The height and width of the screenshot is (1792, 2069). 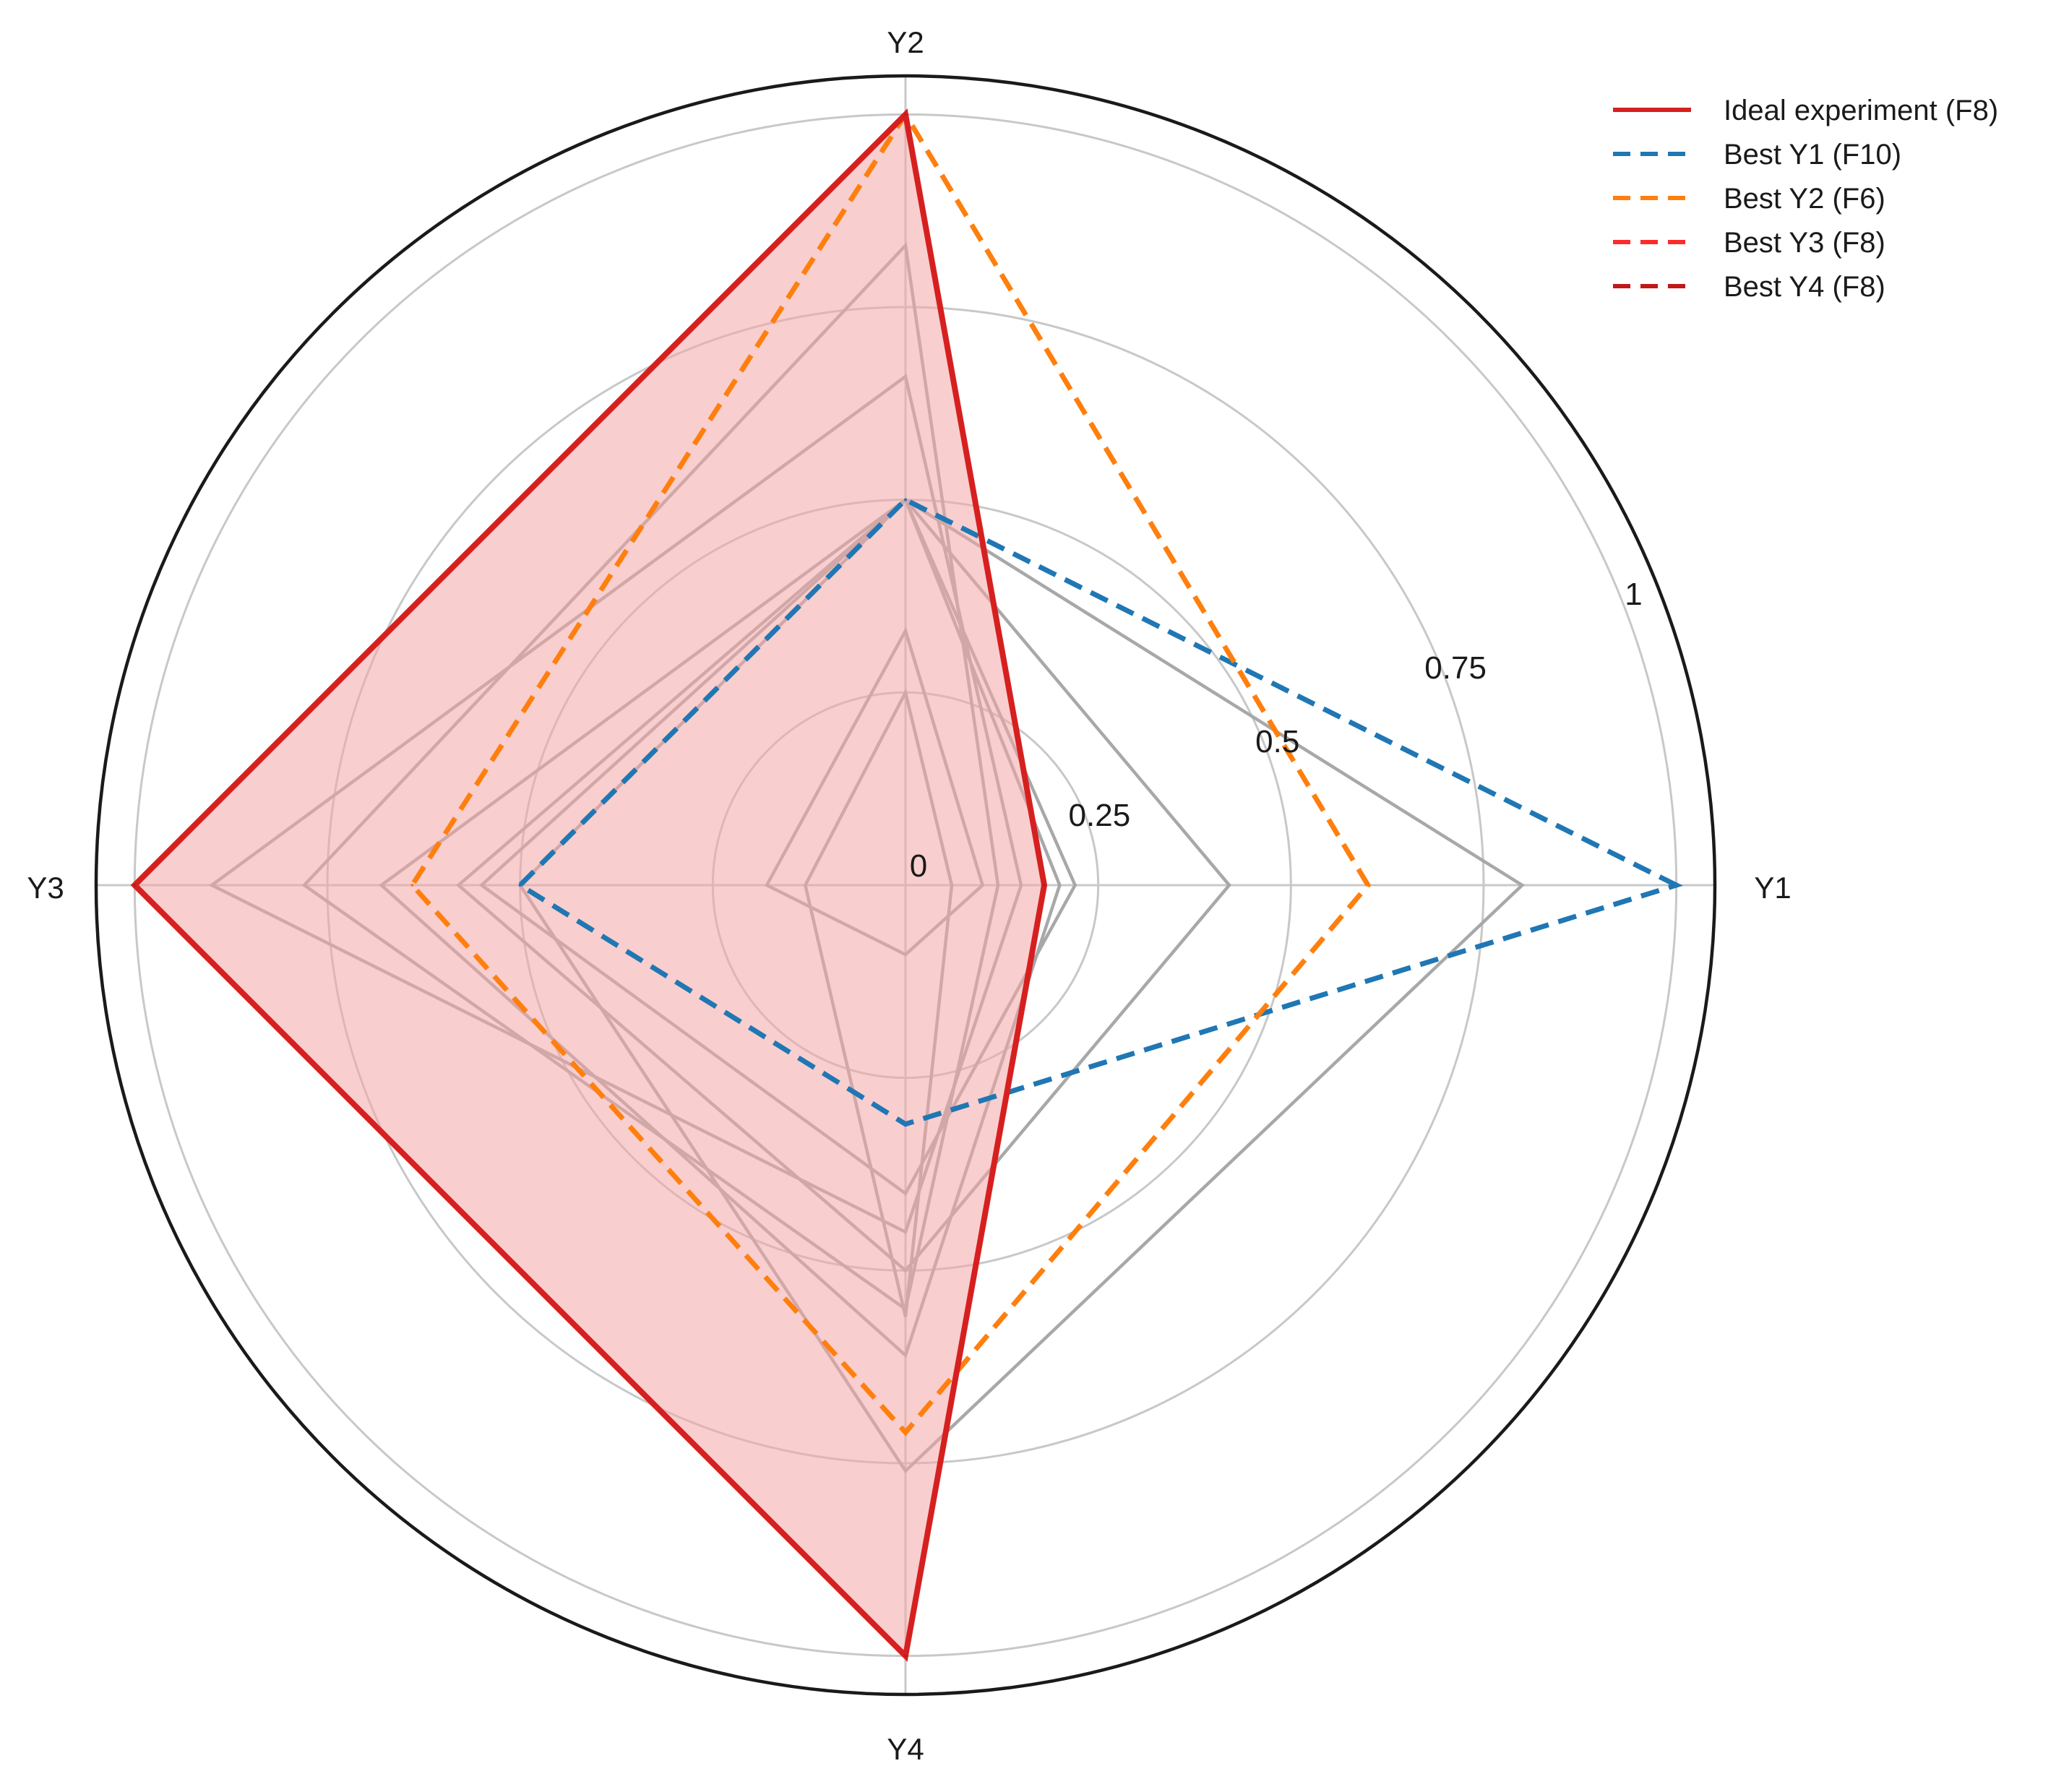 I want to click on axis-label-y3: Y3, so click(x=46, y=888).